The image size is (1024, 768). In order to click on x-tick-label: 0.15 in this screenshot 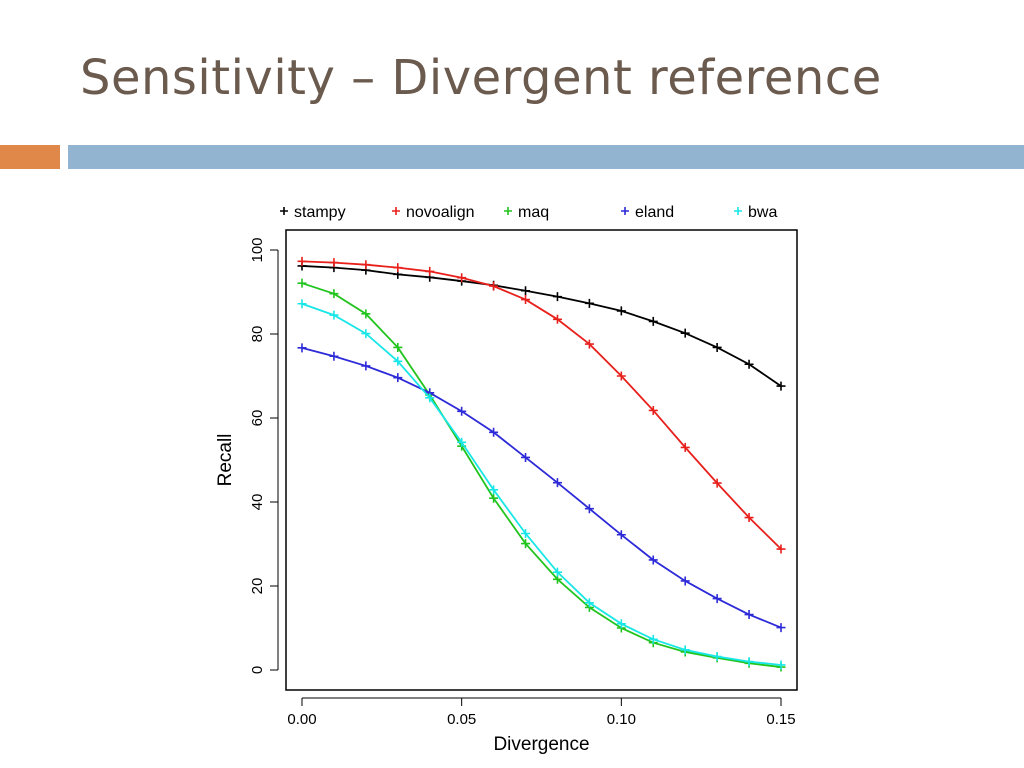, I will do `click(780, 719)`.